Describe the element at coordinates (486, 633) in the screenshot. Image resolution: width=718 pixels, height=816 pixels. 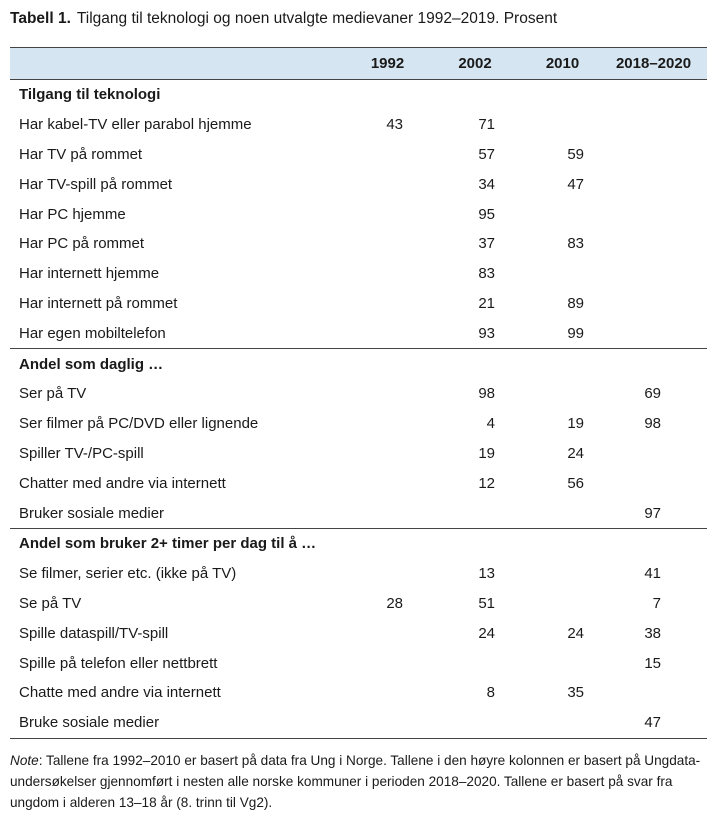
I see `cell-2002: 24` at that location.